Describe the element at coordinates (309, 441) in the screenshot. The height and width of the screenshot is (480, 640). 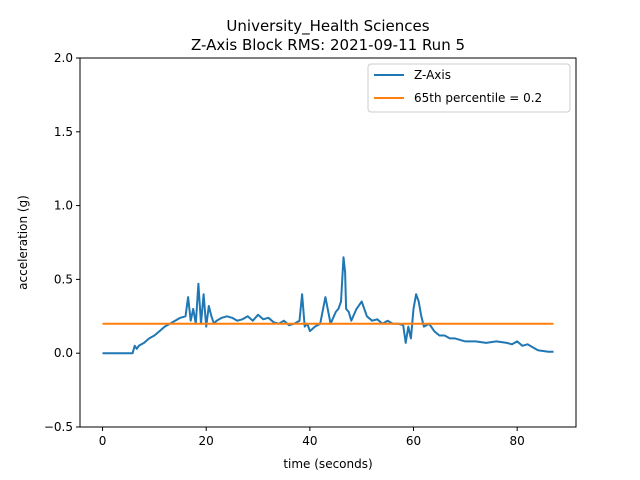
I see `x-tick-label: 40` at that location.